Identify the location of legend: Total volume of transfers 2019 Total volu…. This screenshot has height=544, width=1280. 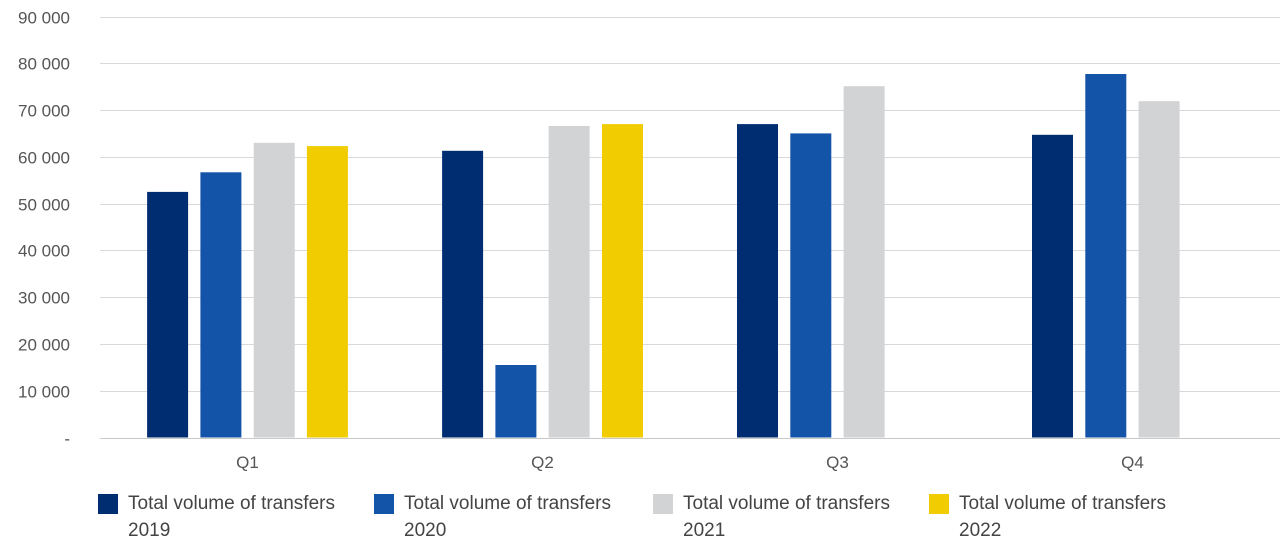
(640, 516).